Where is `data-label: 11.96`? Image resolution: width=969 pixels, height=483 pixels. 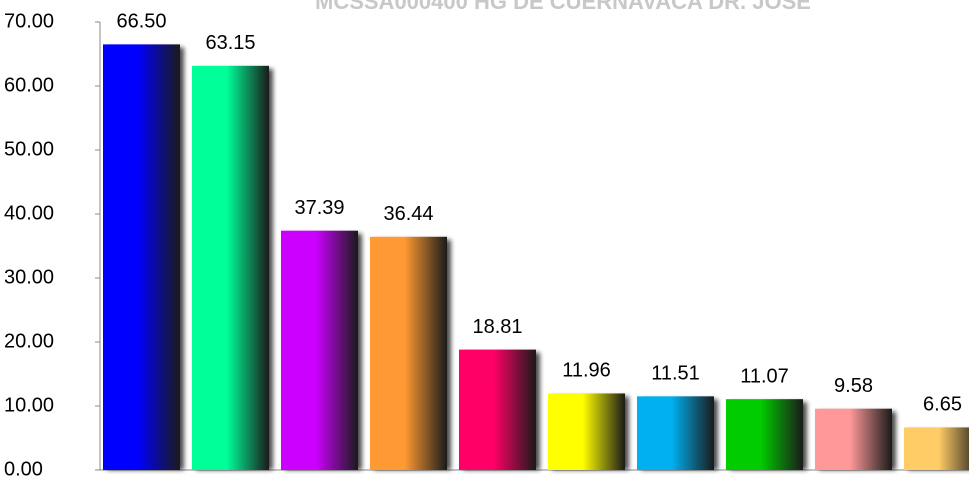
data-label: 11.96 is located at coordinates (586, 371).